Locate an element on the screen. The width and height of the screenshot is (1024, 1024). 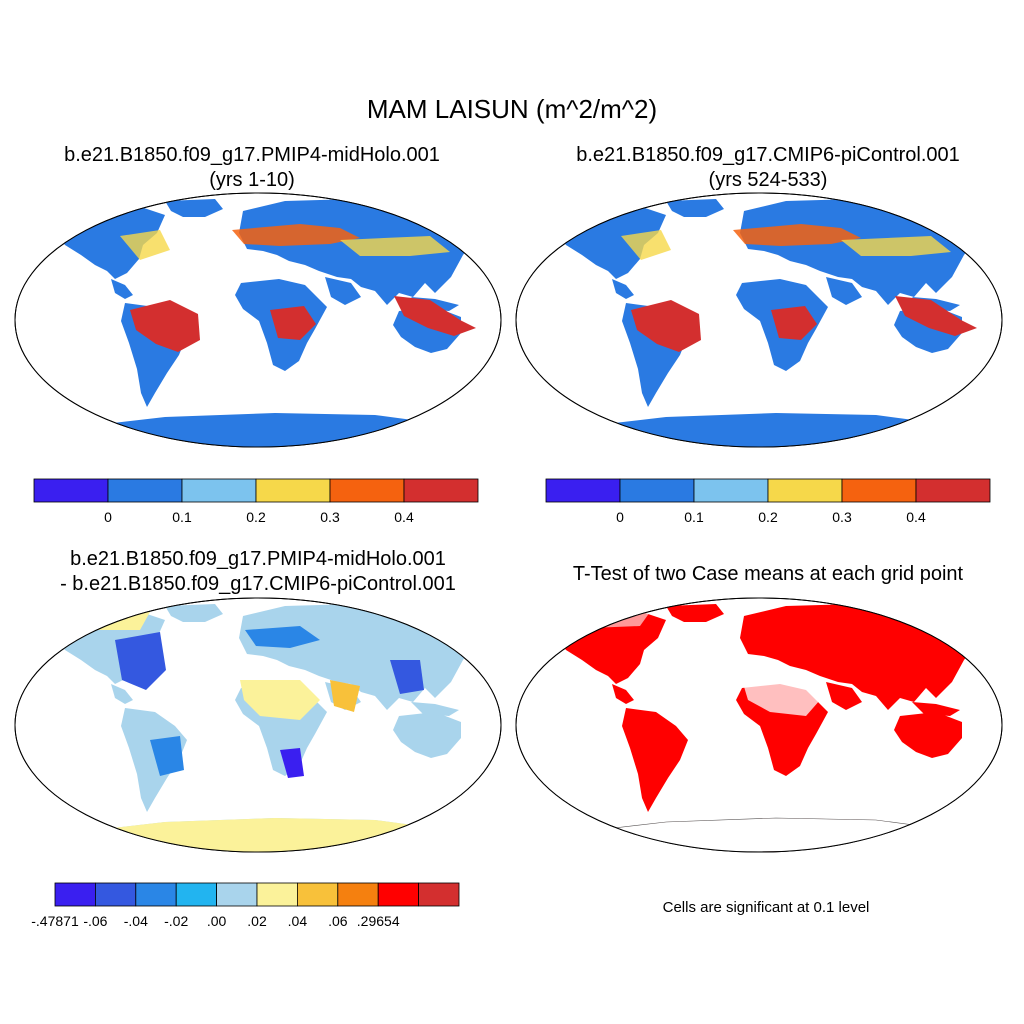
colorbar-panel-1: 0 0.1 0.2 0.3 0.4 is located at coordinates (256, 501).